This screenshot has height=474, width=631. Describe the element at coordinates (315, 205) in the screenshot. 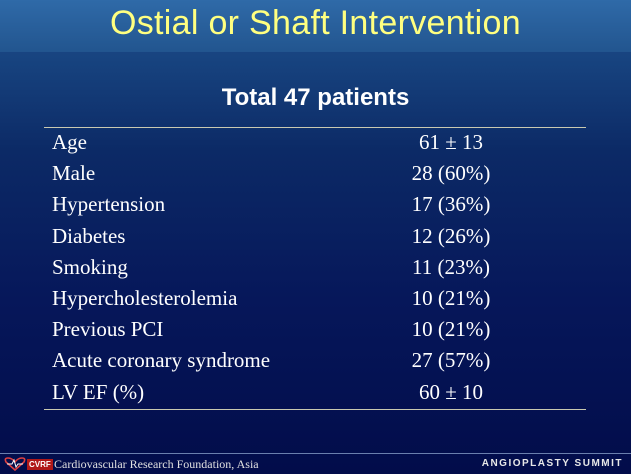

I see `table-row: Hypertension 17 (36%)` at that location.